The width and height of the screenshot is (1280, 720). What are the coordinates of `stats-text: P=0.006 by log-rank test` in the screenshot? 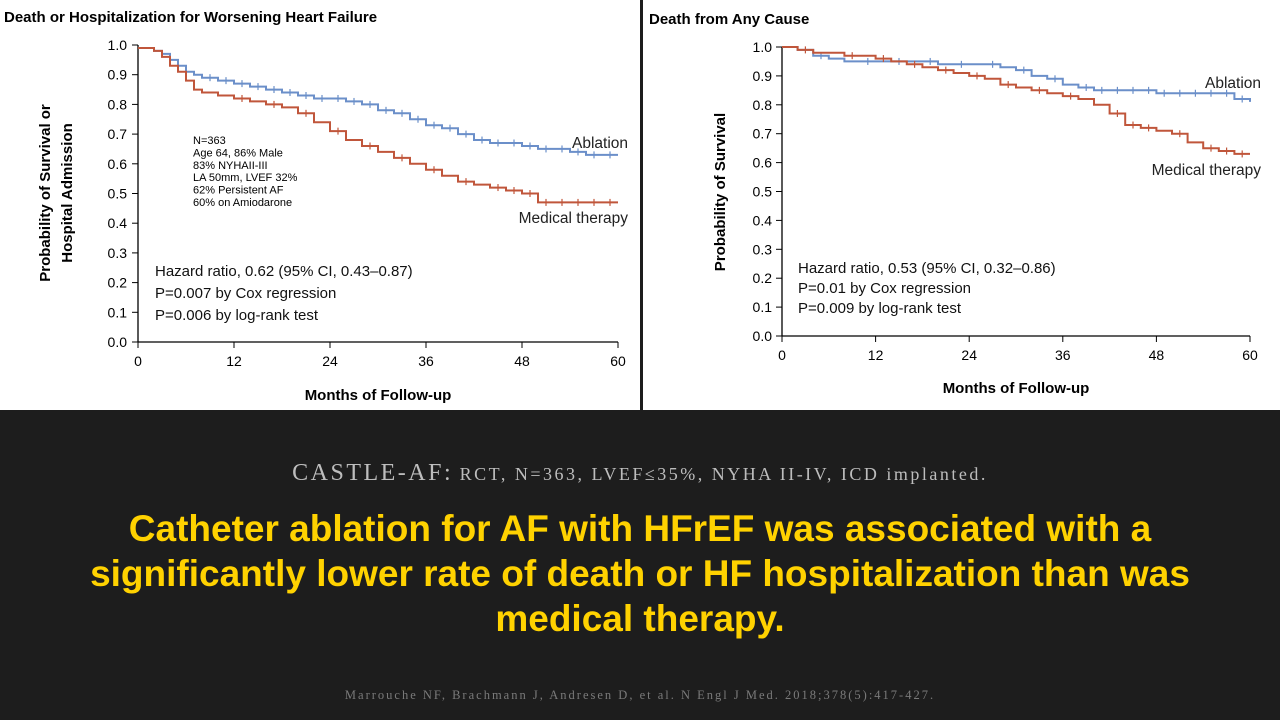 It's located at (237, 315).